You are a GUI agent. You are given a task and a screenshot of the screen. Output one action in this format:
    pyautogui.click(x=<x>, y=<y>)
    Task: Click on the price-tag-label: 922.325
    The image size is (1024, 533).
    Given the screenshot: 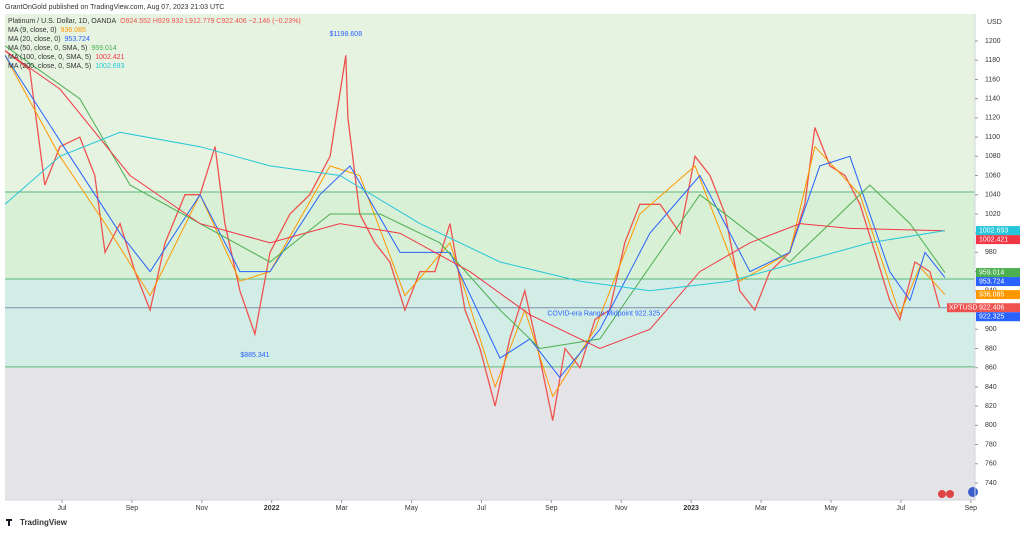 What is the action you would take?
    pyautogui.click(x=991, y=317)
    